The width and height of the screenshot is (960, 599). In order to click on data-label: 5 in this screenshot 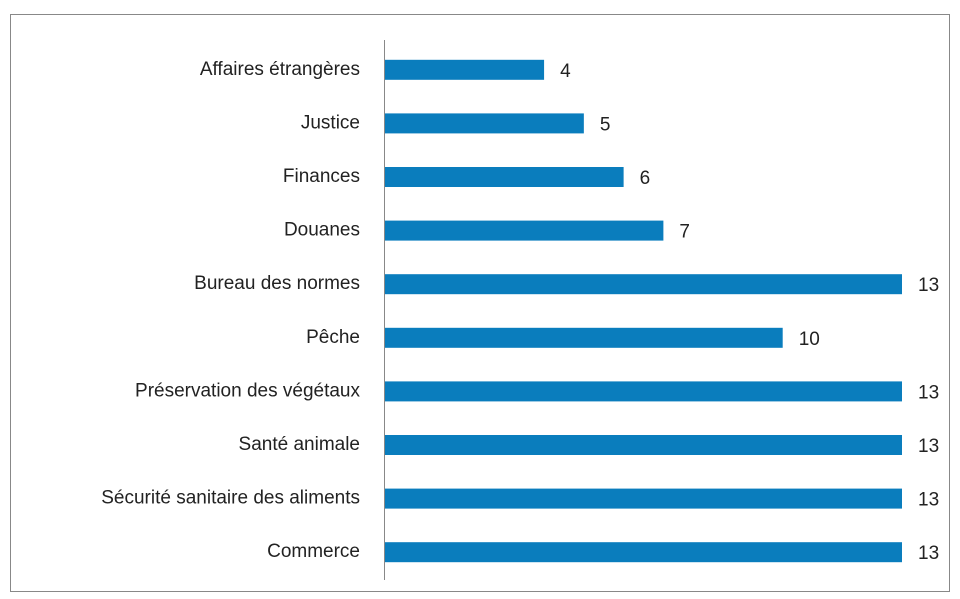, I will do `click(605, 124)`.